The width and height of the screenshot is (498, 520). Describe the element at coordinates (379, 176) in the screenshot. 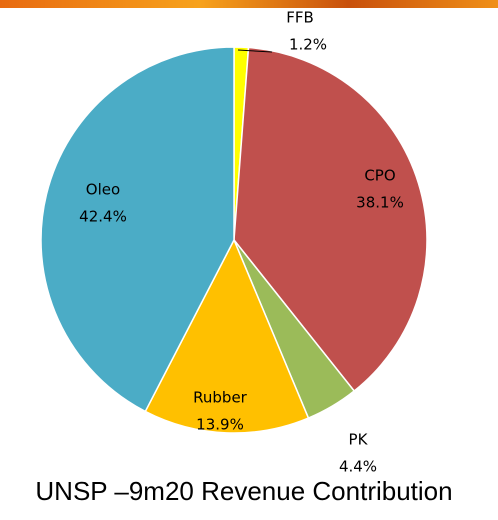

I see `slice-label: CPO` at that location.